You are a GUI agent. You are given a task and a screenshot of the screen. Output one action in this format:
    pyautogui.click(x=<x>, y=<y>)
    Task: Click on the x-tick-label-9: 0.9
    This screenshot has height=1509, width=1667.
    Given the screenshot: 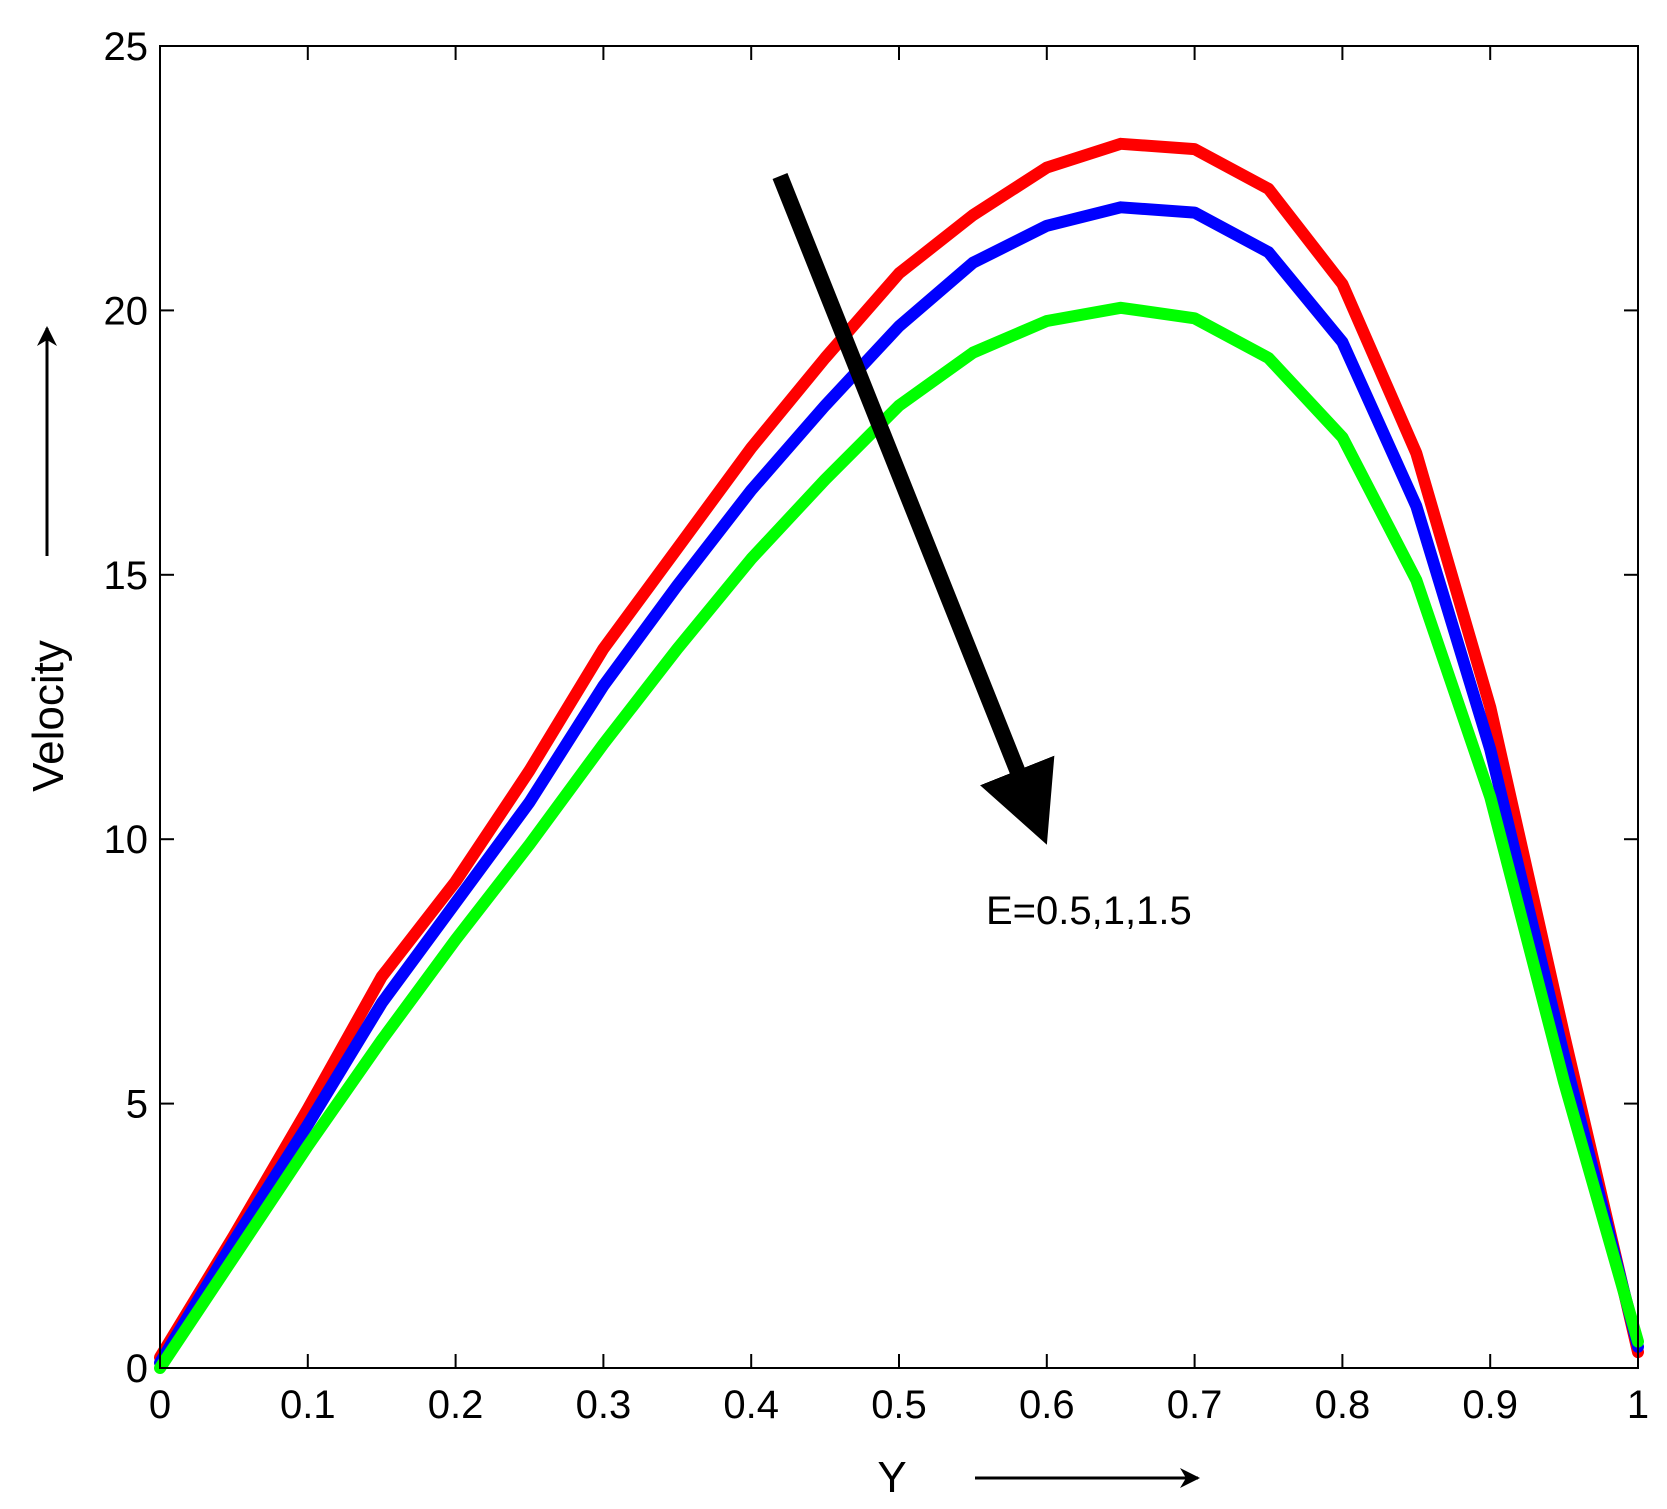 What is the action you would take?
    pyautogui.click(x=1490, y=1405)
    